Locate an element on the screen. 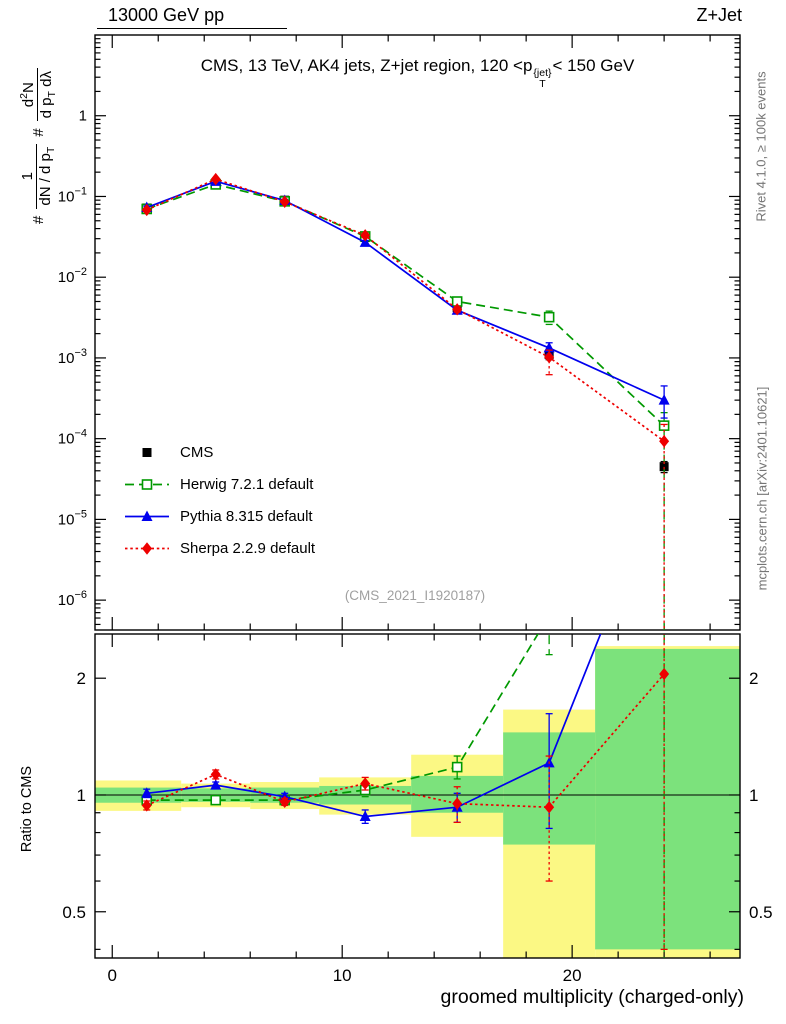  analysis-id-watermark: (CMS_2021_I1920187) is located at coordinates (415, 595).